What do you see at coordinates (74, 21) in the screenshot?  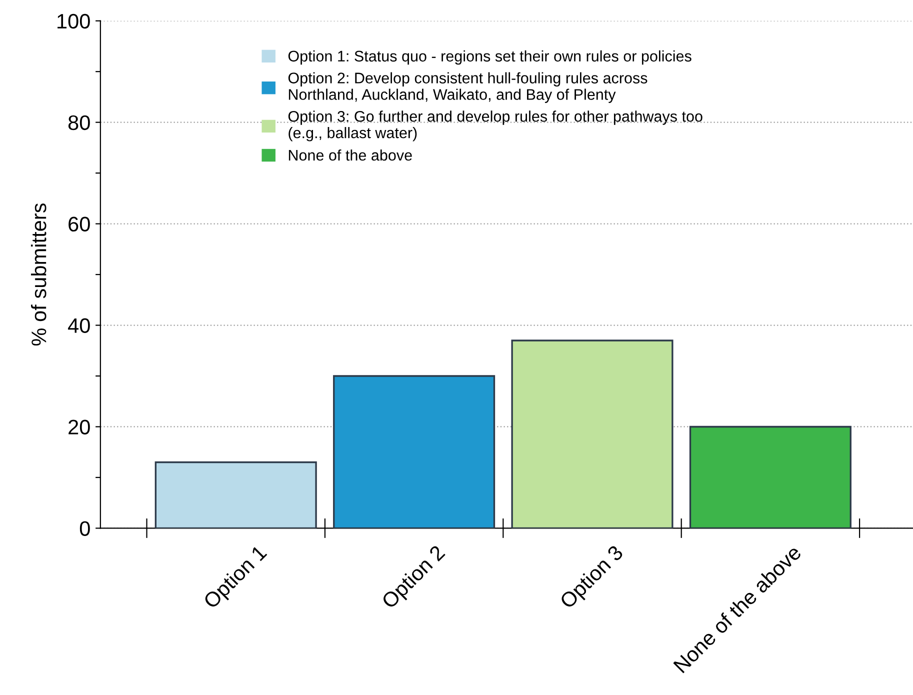 I see `y-tick-label: 100` at bounding box center [74, 21].